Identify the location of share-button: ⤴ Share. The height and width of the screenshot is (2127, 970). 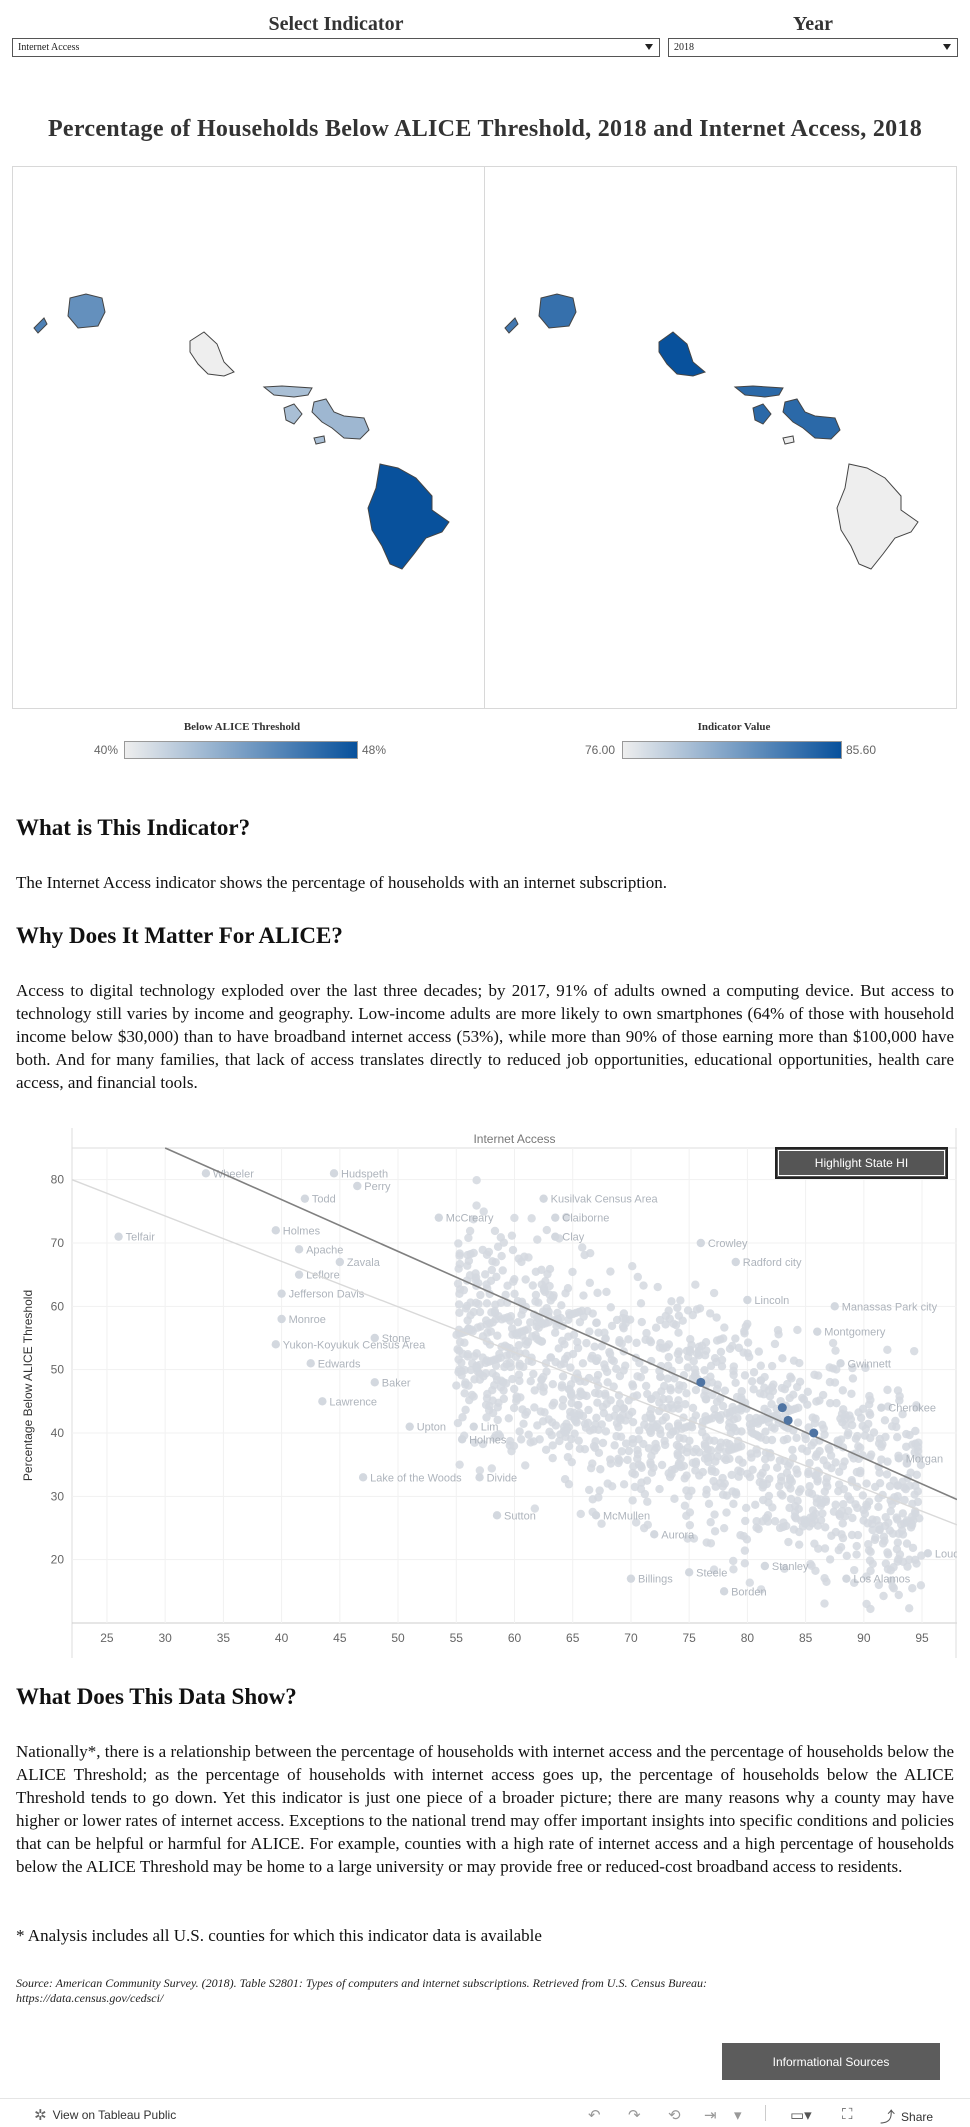
(906, 2116).